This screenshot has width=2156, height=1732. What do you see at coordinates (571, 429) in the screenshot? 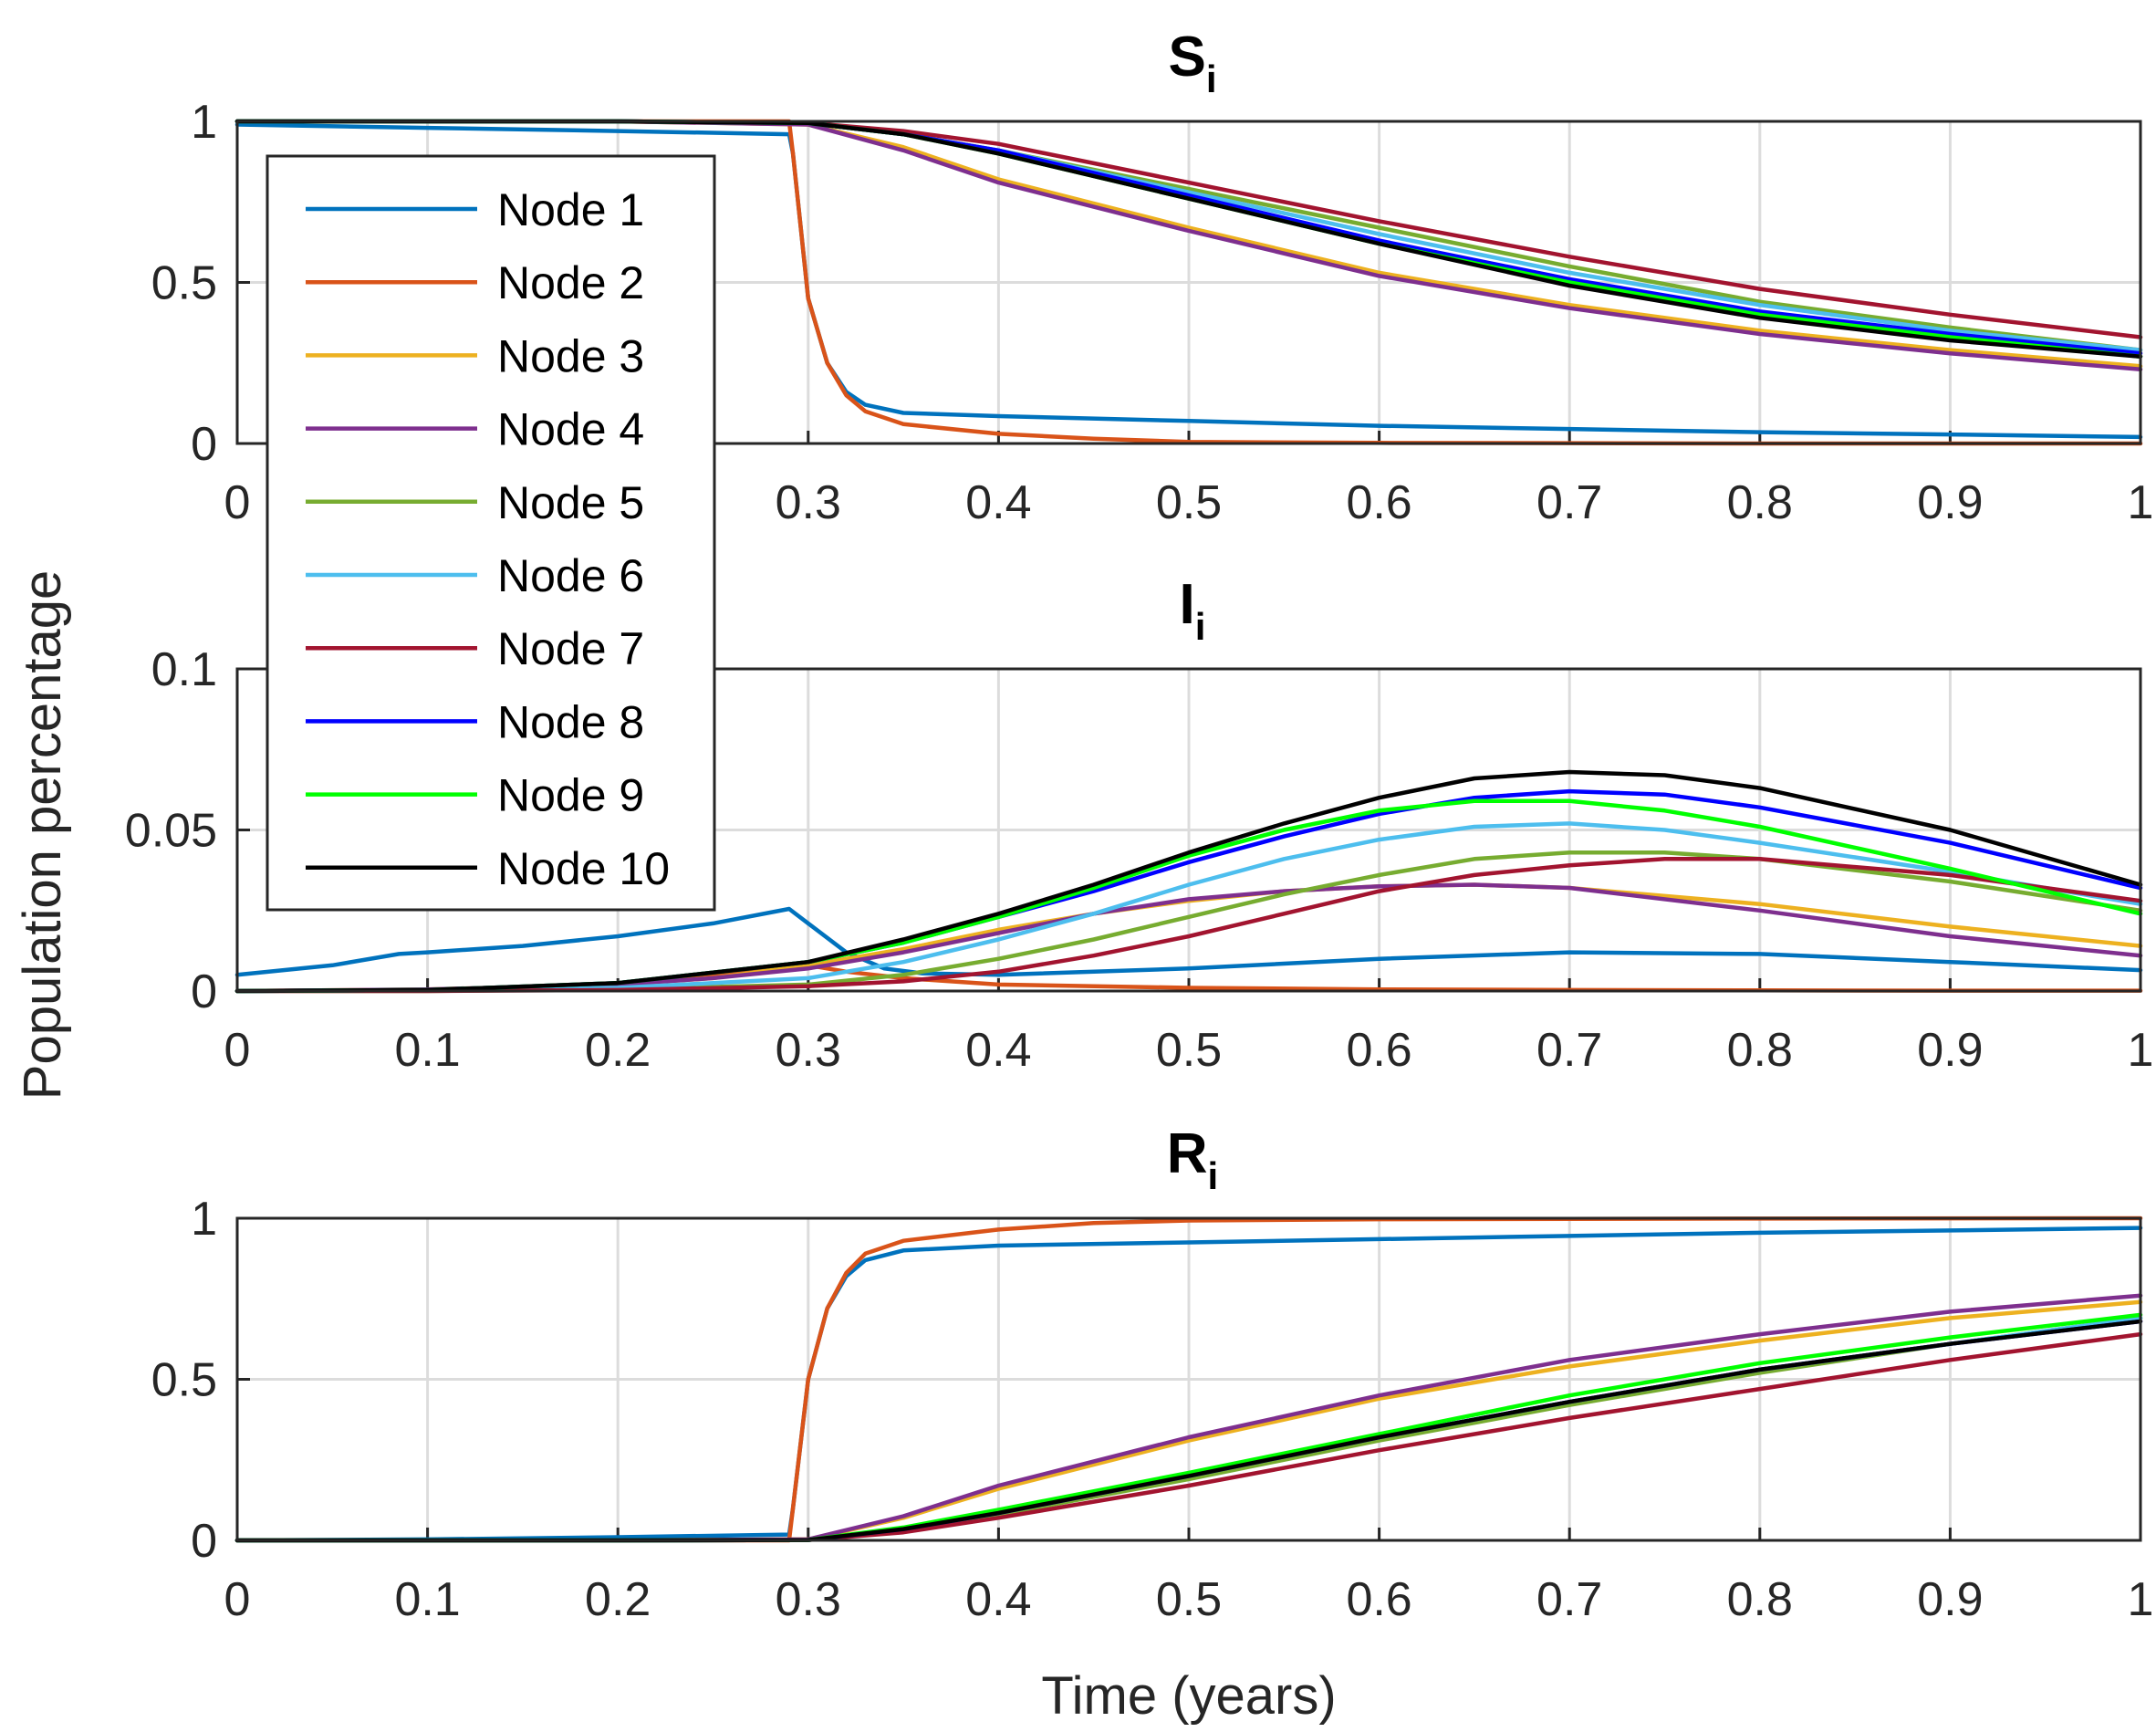
I see `legend-label-node-4: Node 4` at bounding box center [571, 429].